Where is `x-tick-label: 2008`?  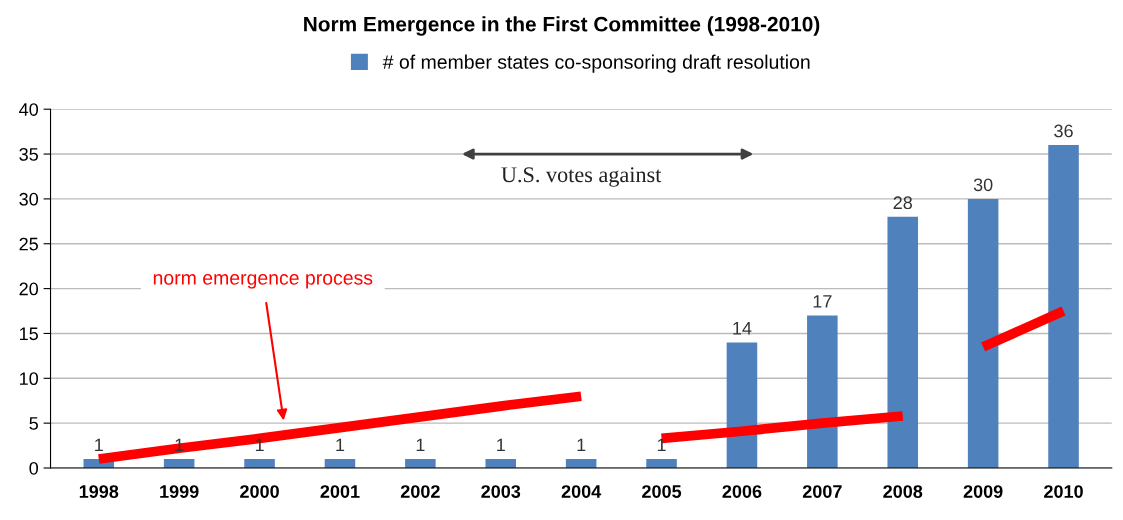 x-tick-label: 2008 is located at coordinates (903, 491).